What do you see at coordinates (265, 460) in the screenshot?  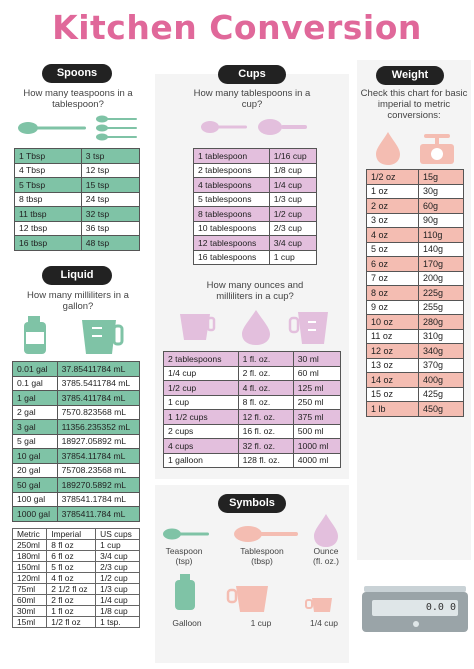 I see `table-cell: 128 fl. oz.` at bounding box center [265, 460].